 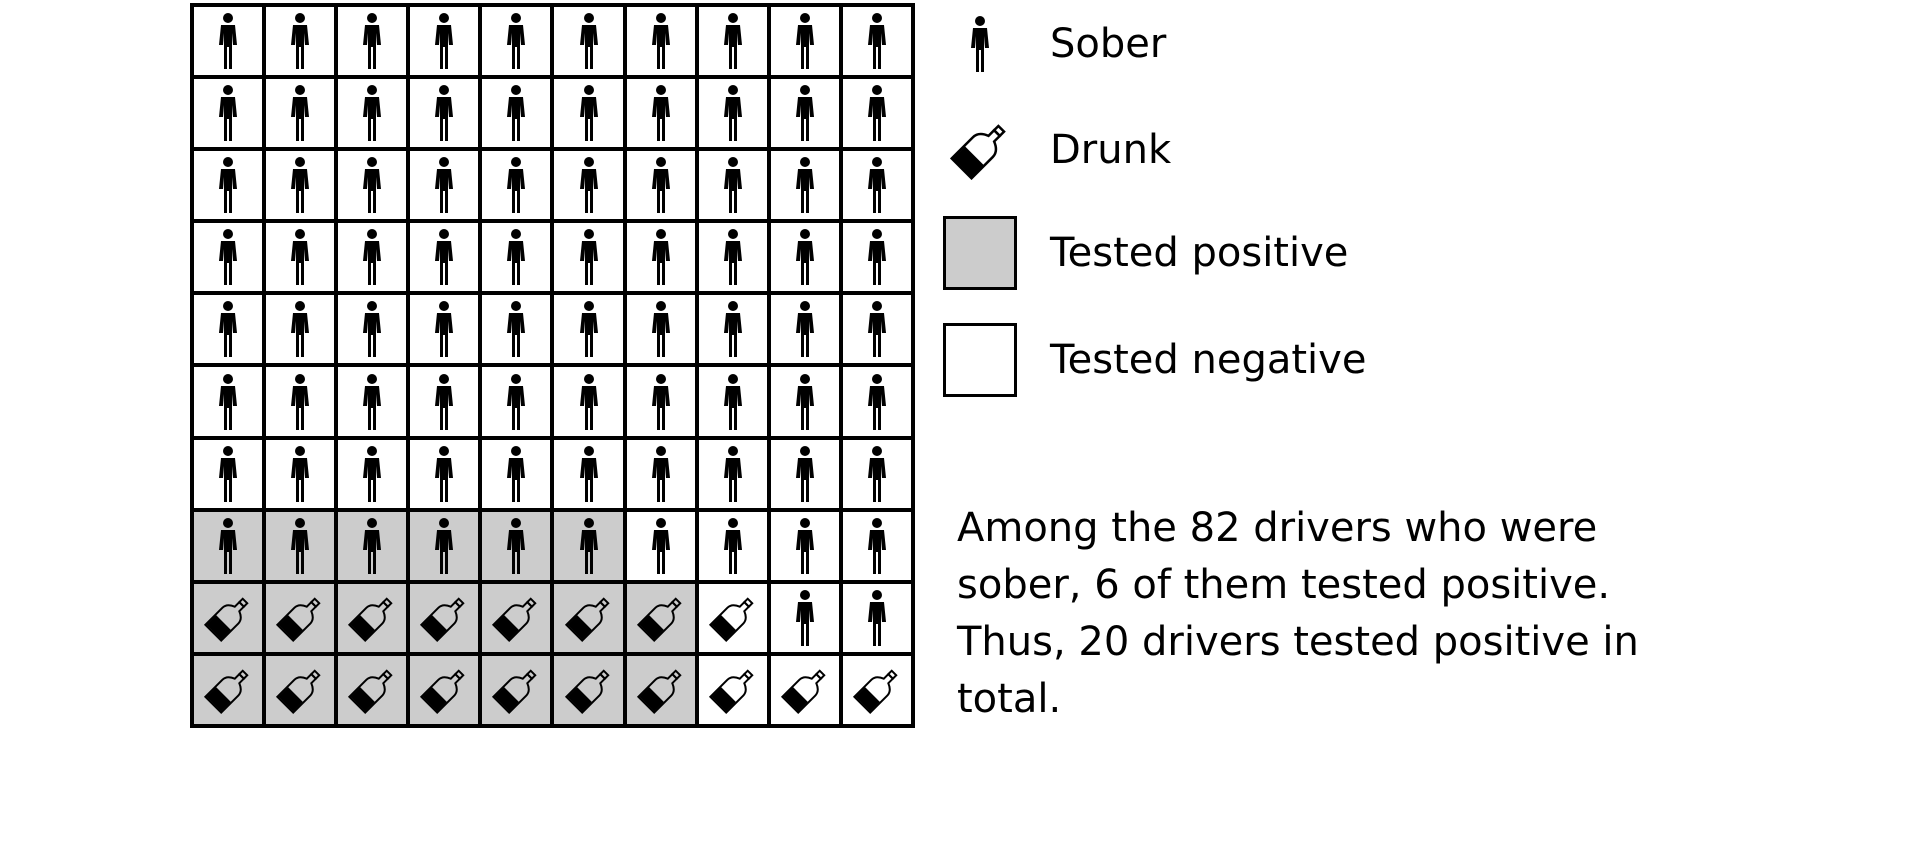 I want to click on legend-box-positive, so click(x=980, y=253).